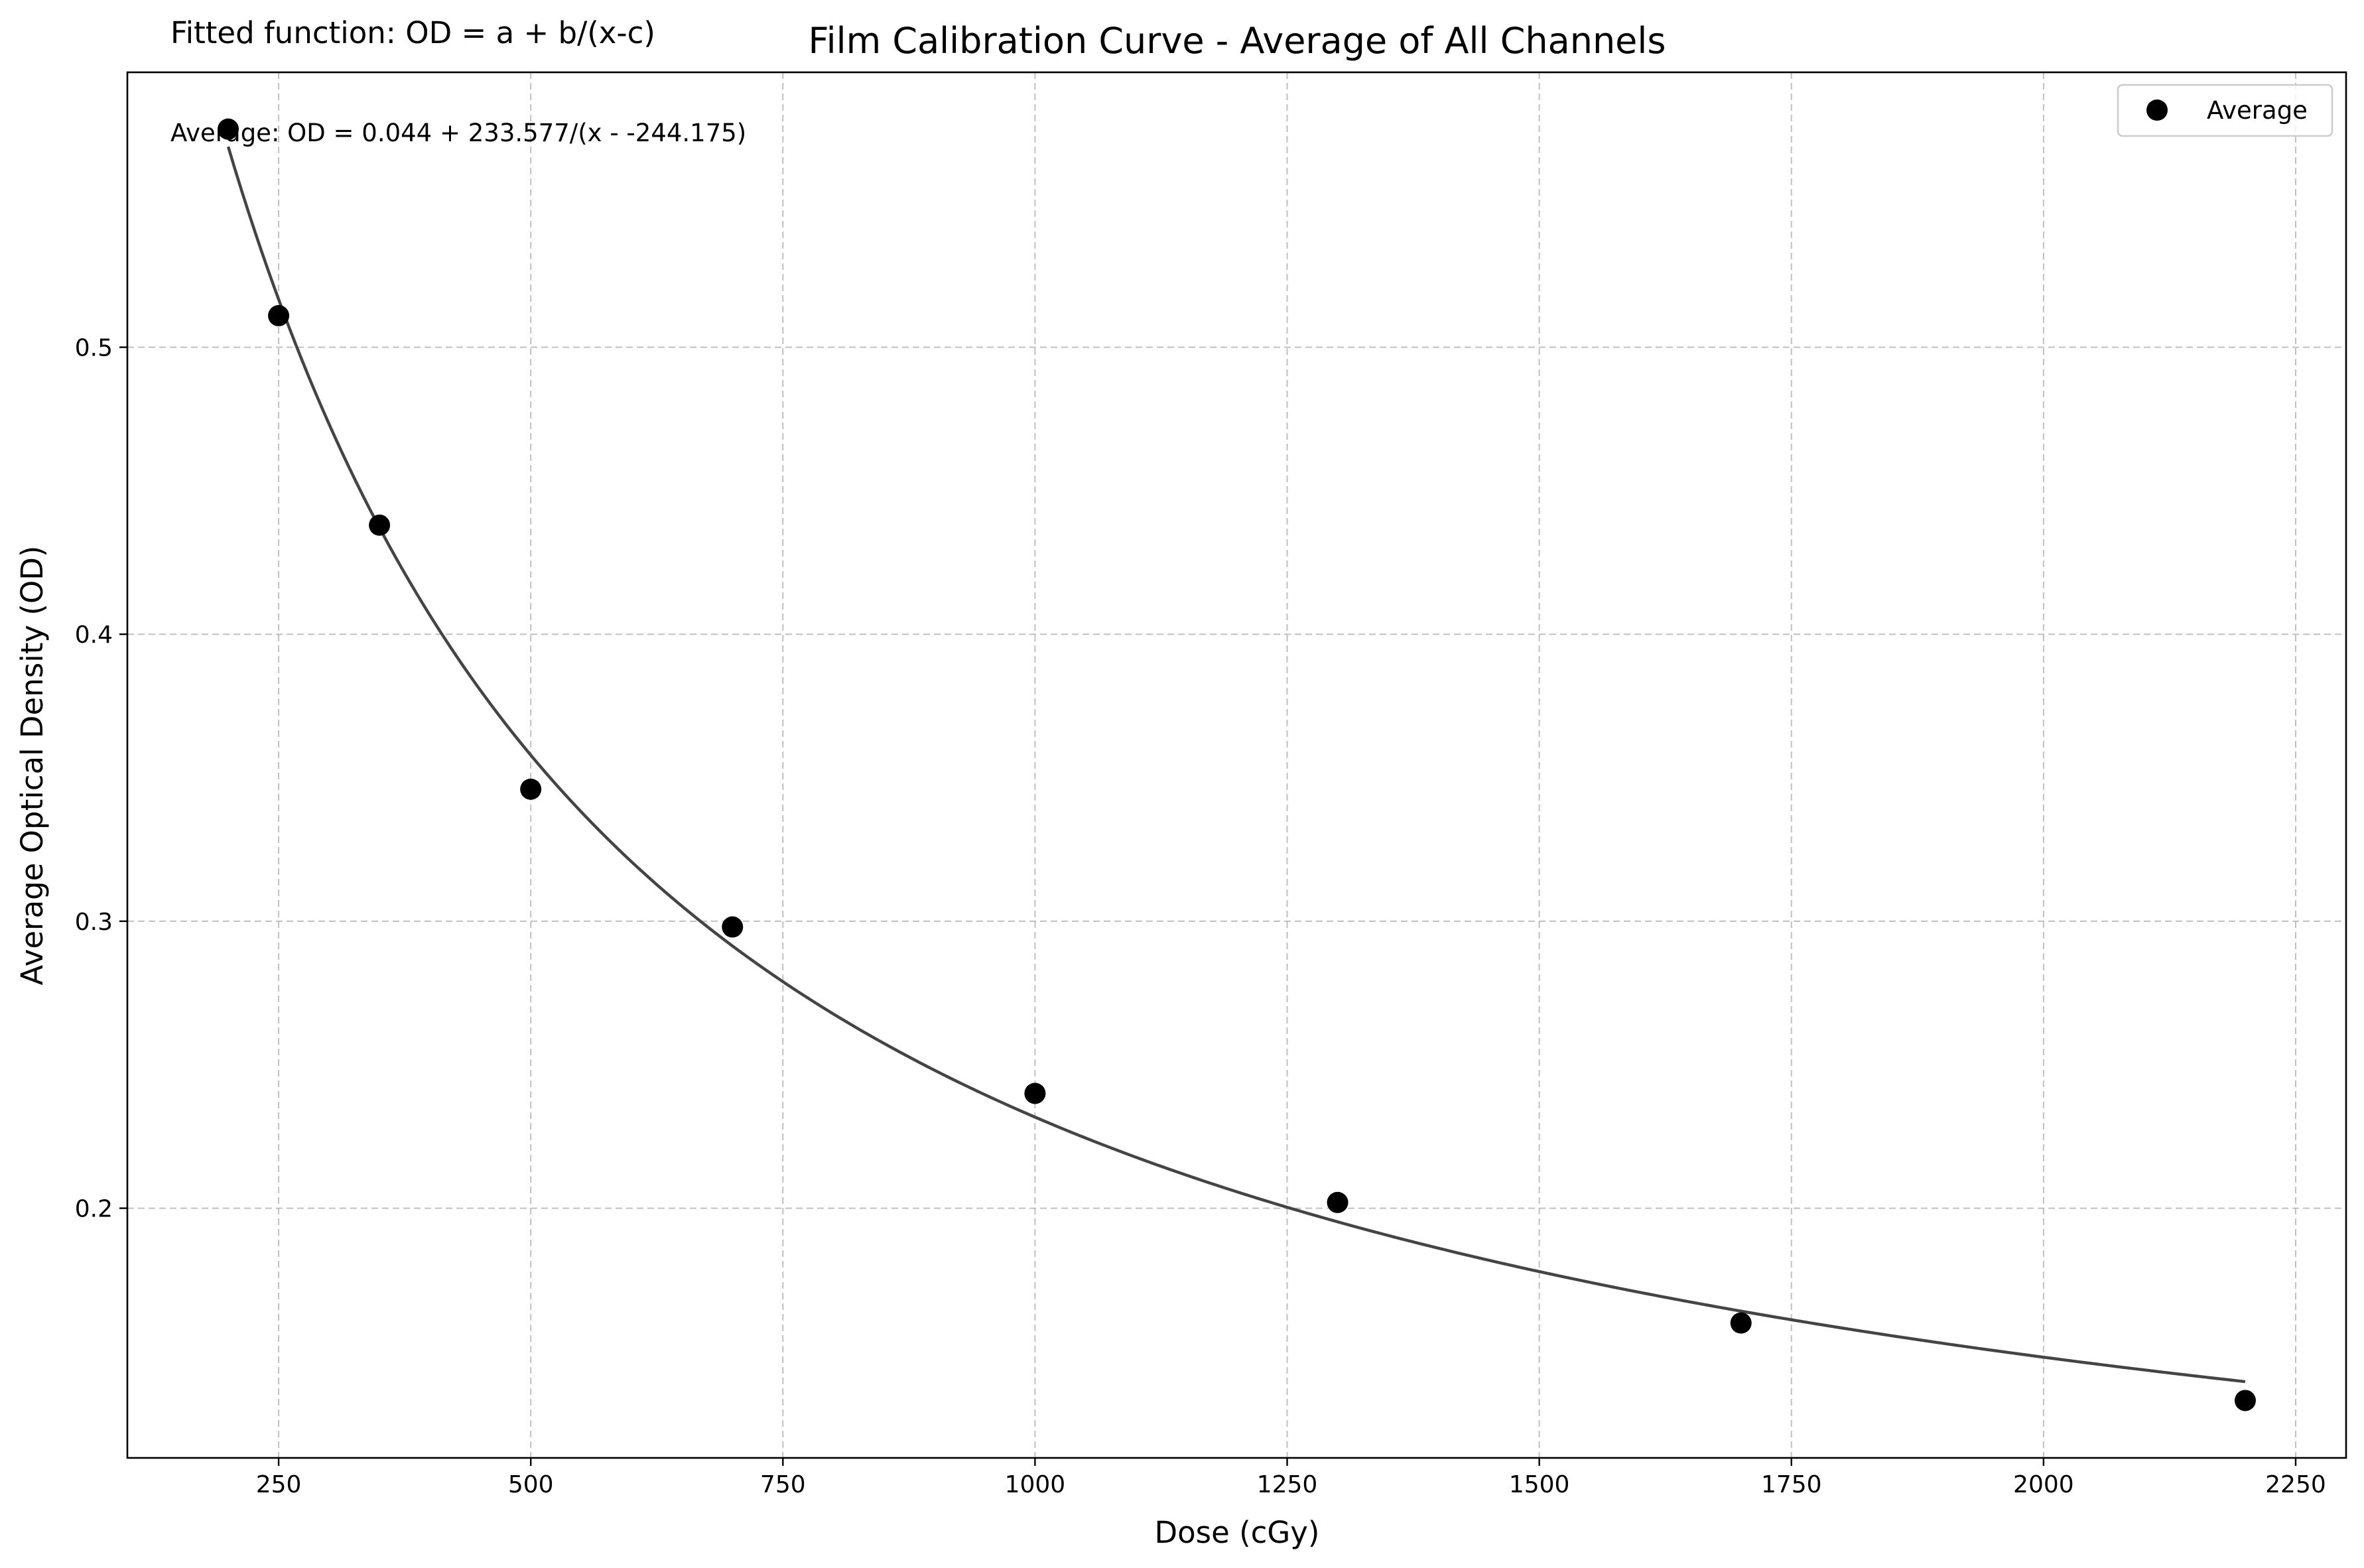 This screenshot has width=2364, height=1568. I want to click on legend: Average, so click(2225, 110).